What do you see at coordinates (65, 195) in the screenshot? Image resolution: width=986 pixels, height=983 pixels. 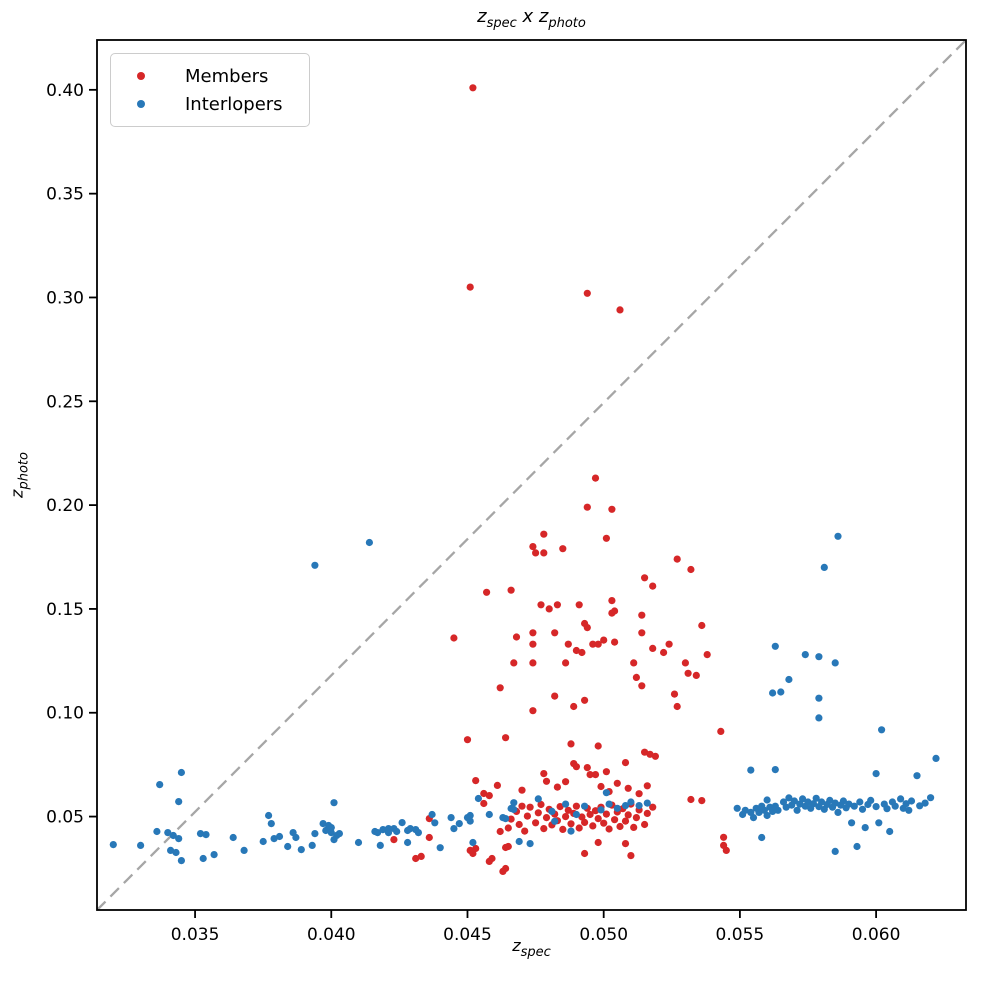 I see `y-tick-label: 0.35` at bounding box center [65, 195].